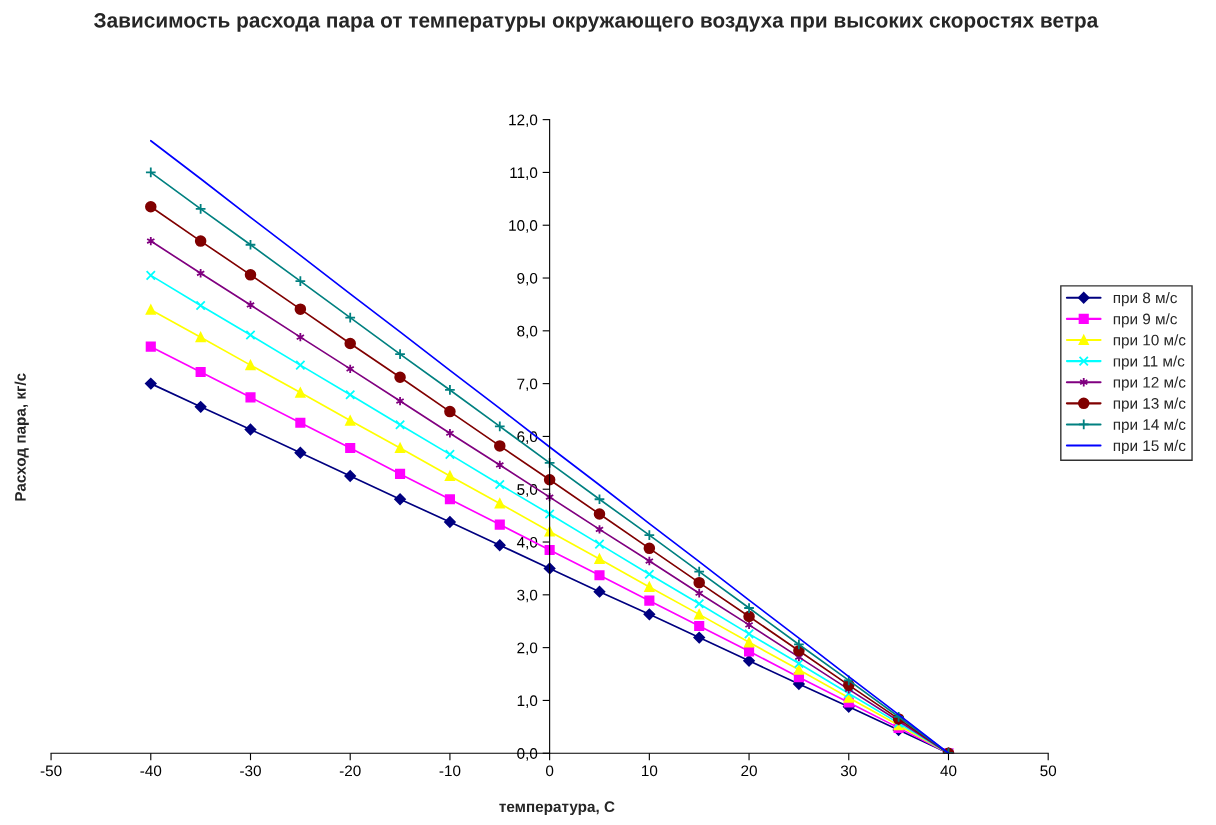 Image resolution: width=1216 pixels, height=825 pixels. I want to click on y-tick-label: 11,0, so click(524, 173).